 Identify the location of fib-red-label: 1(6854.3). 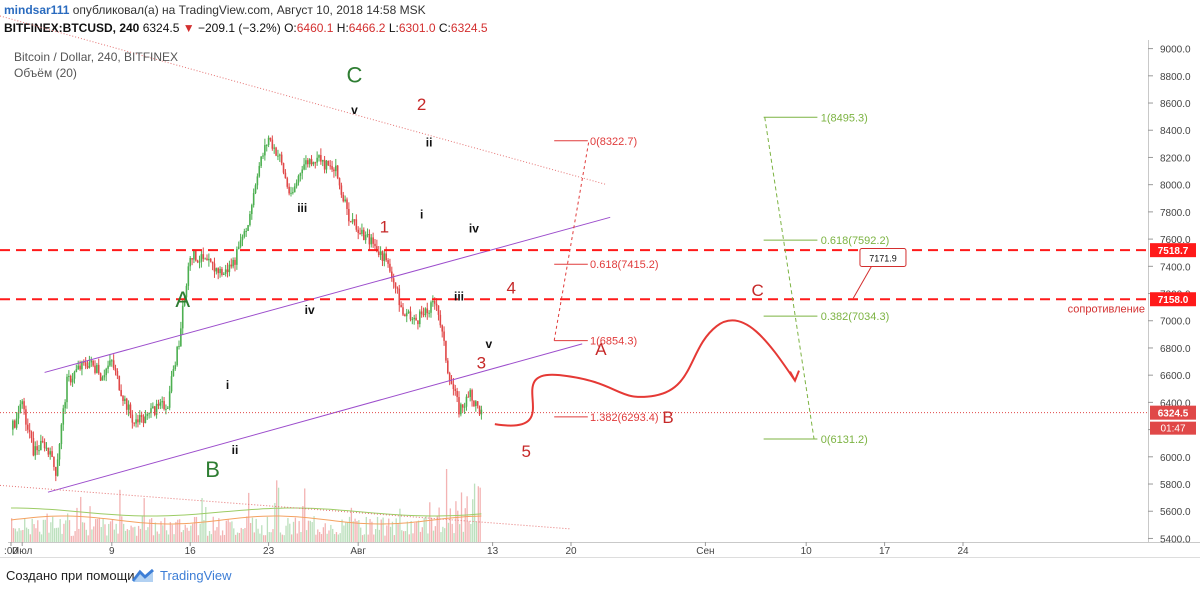
(613, 342).